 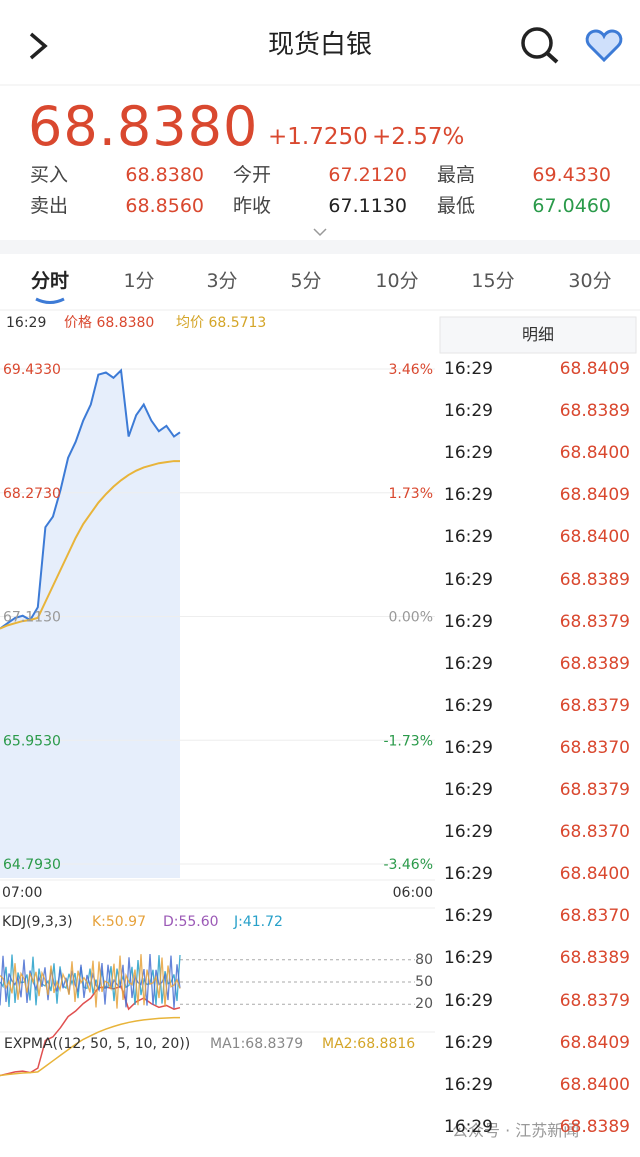 I want to click on expand-chevron, so click(x=320, y=232).